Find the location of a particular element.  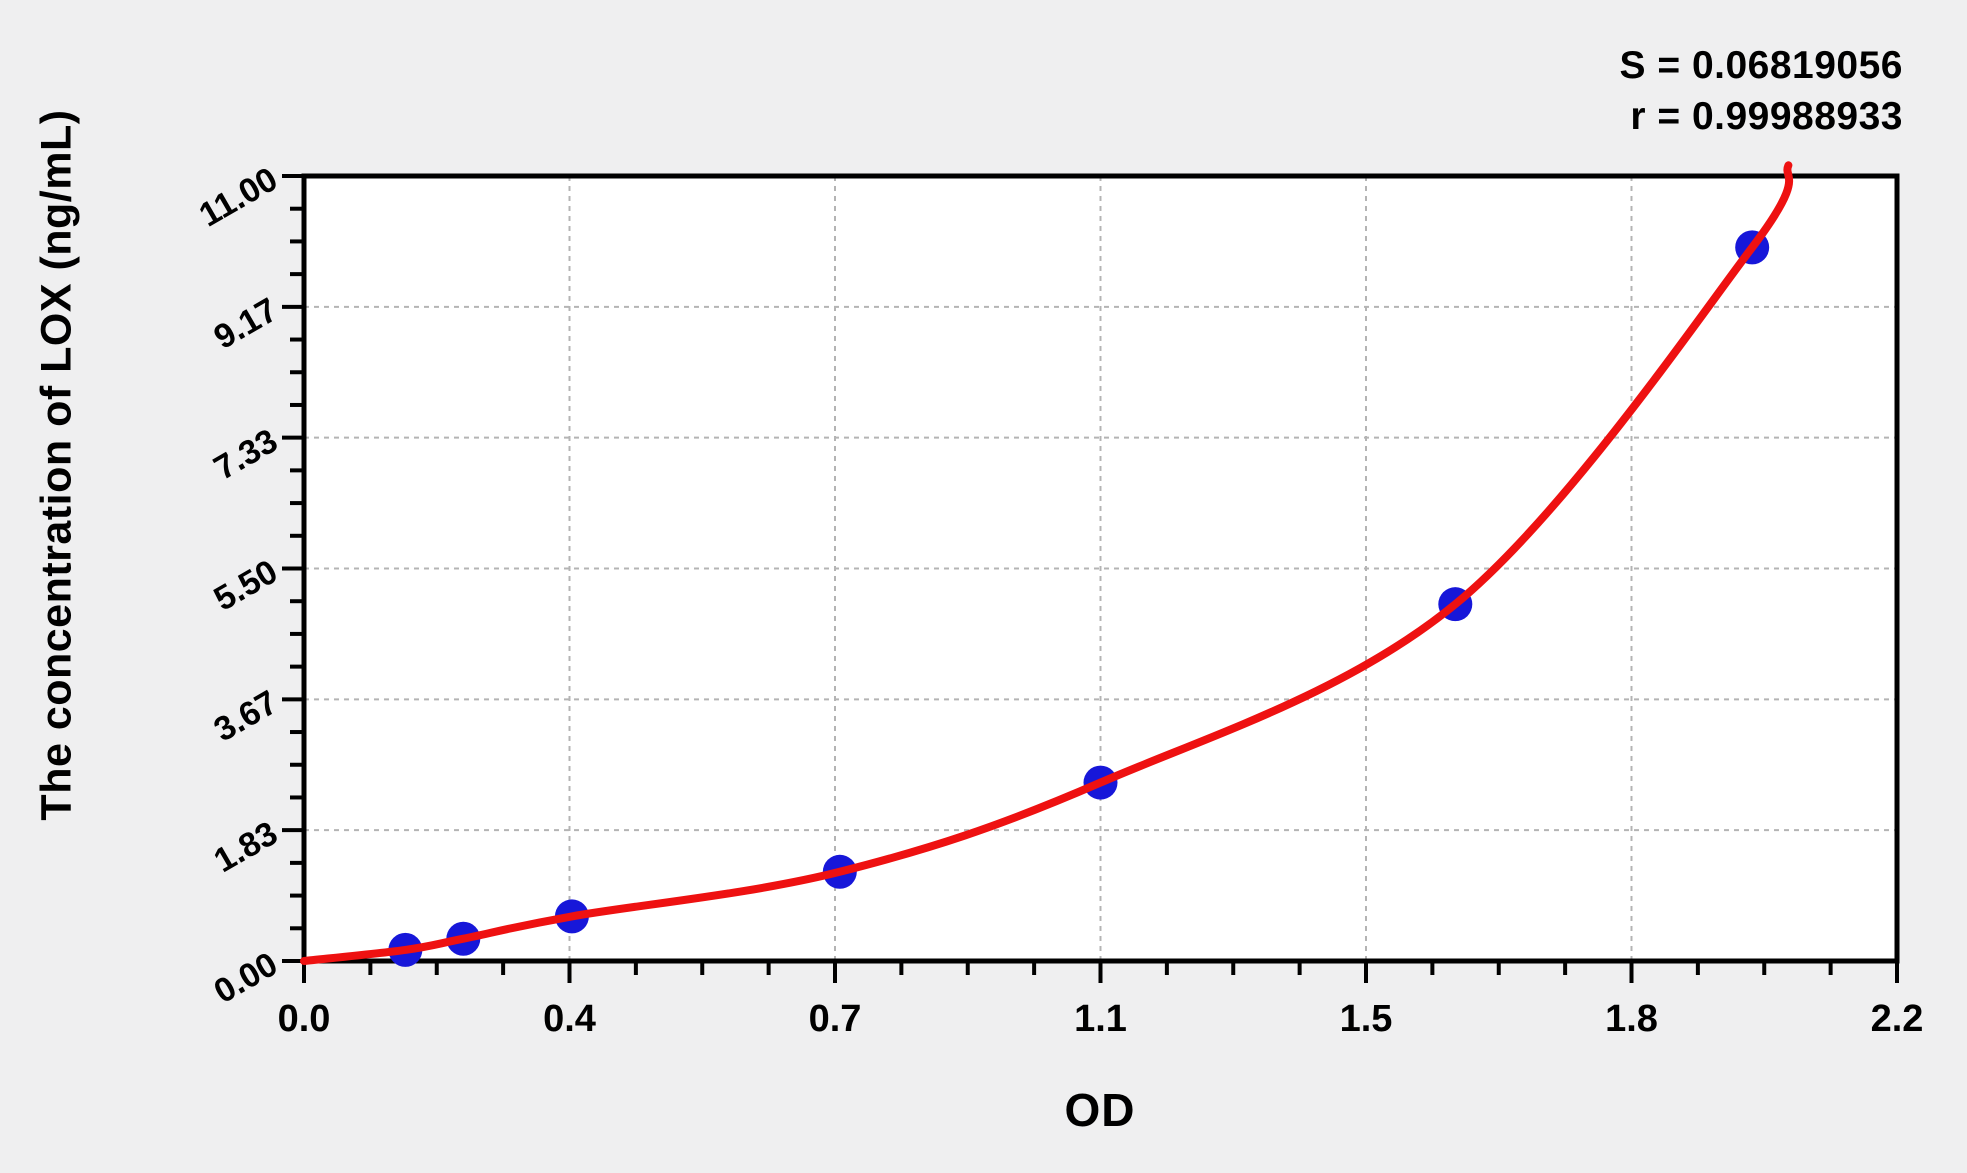

x-tick-label: 2.2 is located at coordinates (1897, 1019).